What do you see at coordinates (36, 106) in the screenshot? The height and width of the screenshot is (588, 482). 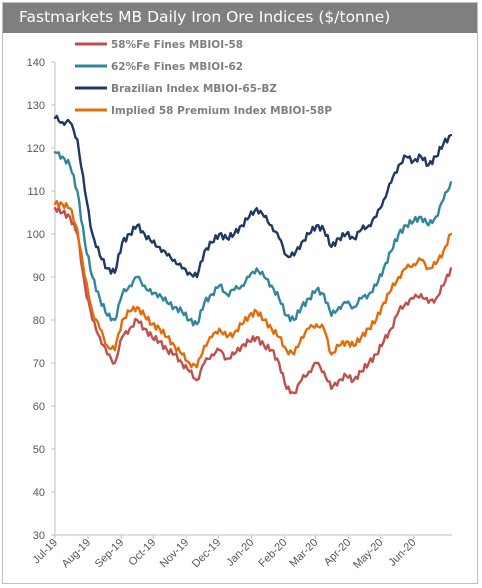 I see `y-tick-label: 130` at bounding box center [36, 106].